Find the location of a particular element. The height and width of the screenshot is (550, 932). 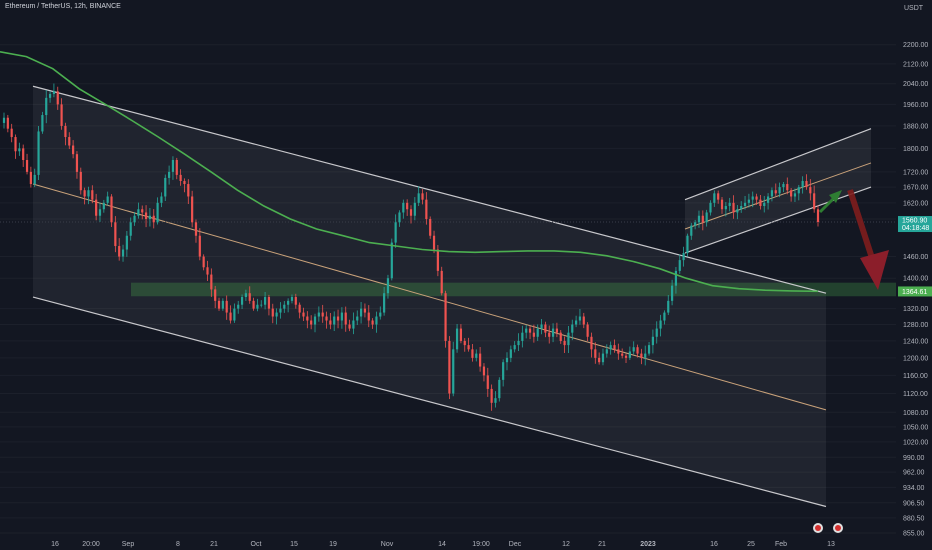

y-tick-label: 1200.00 is located at coordinates (915, 358).